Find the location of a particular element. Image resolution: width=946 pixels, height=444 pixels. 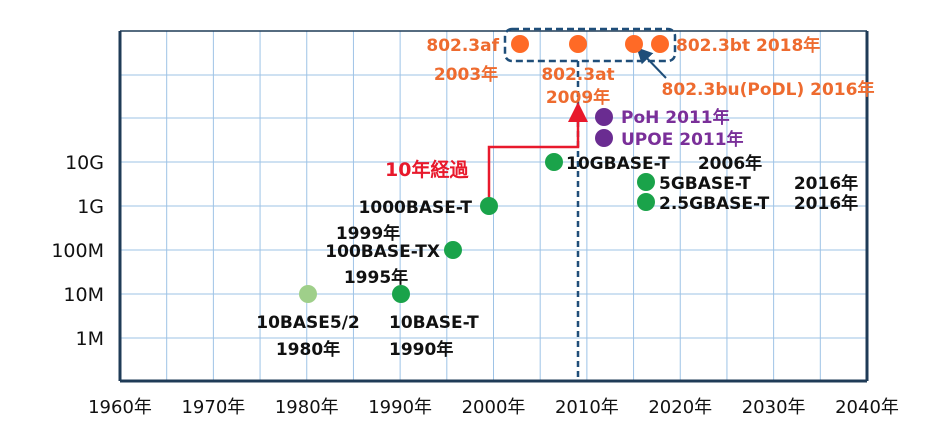

point-label: 2.5GBASE-T is located at coordinates (714, 204).